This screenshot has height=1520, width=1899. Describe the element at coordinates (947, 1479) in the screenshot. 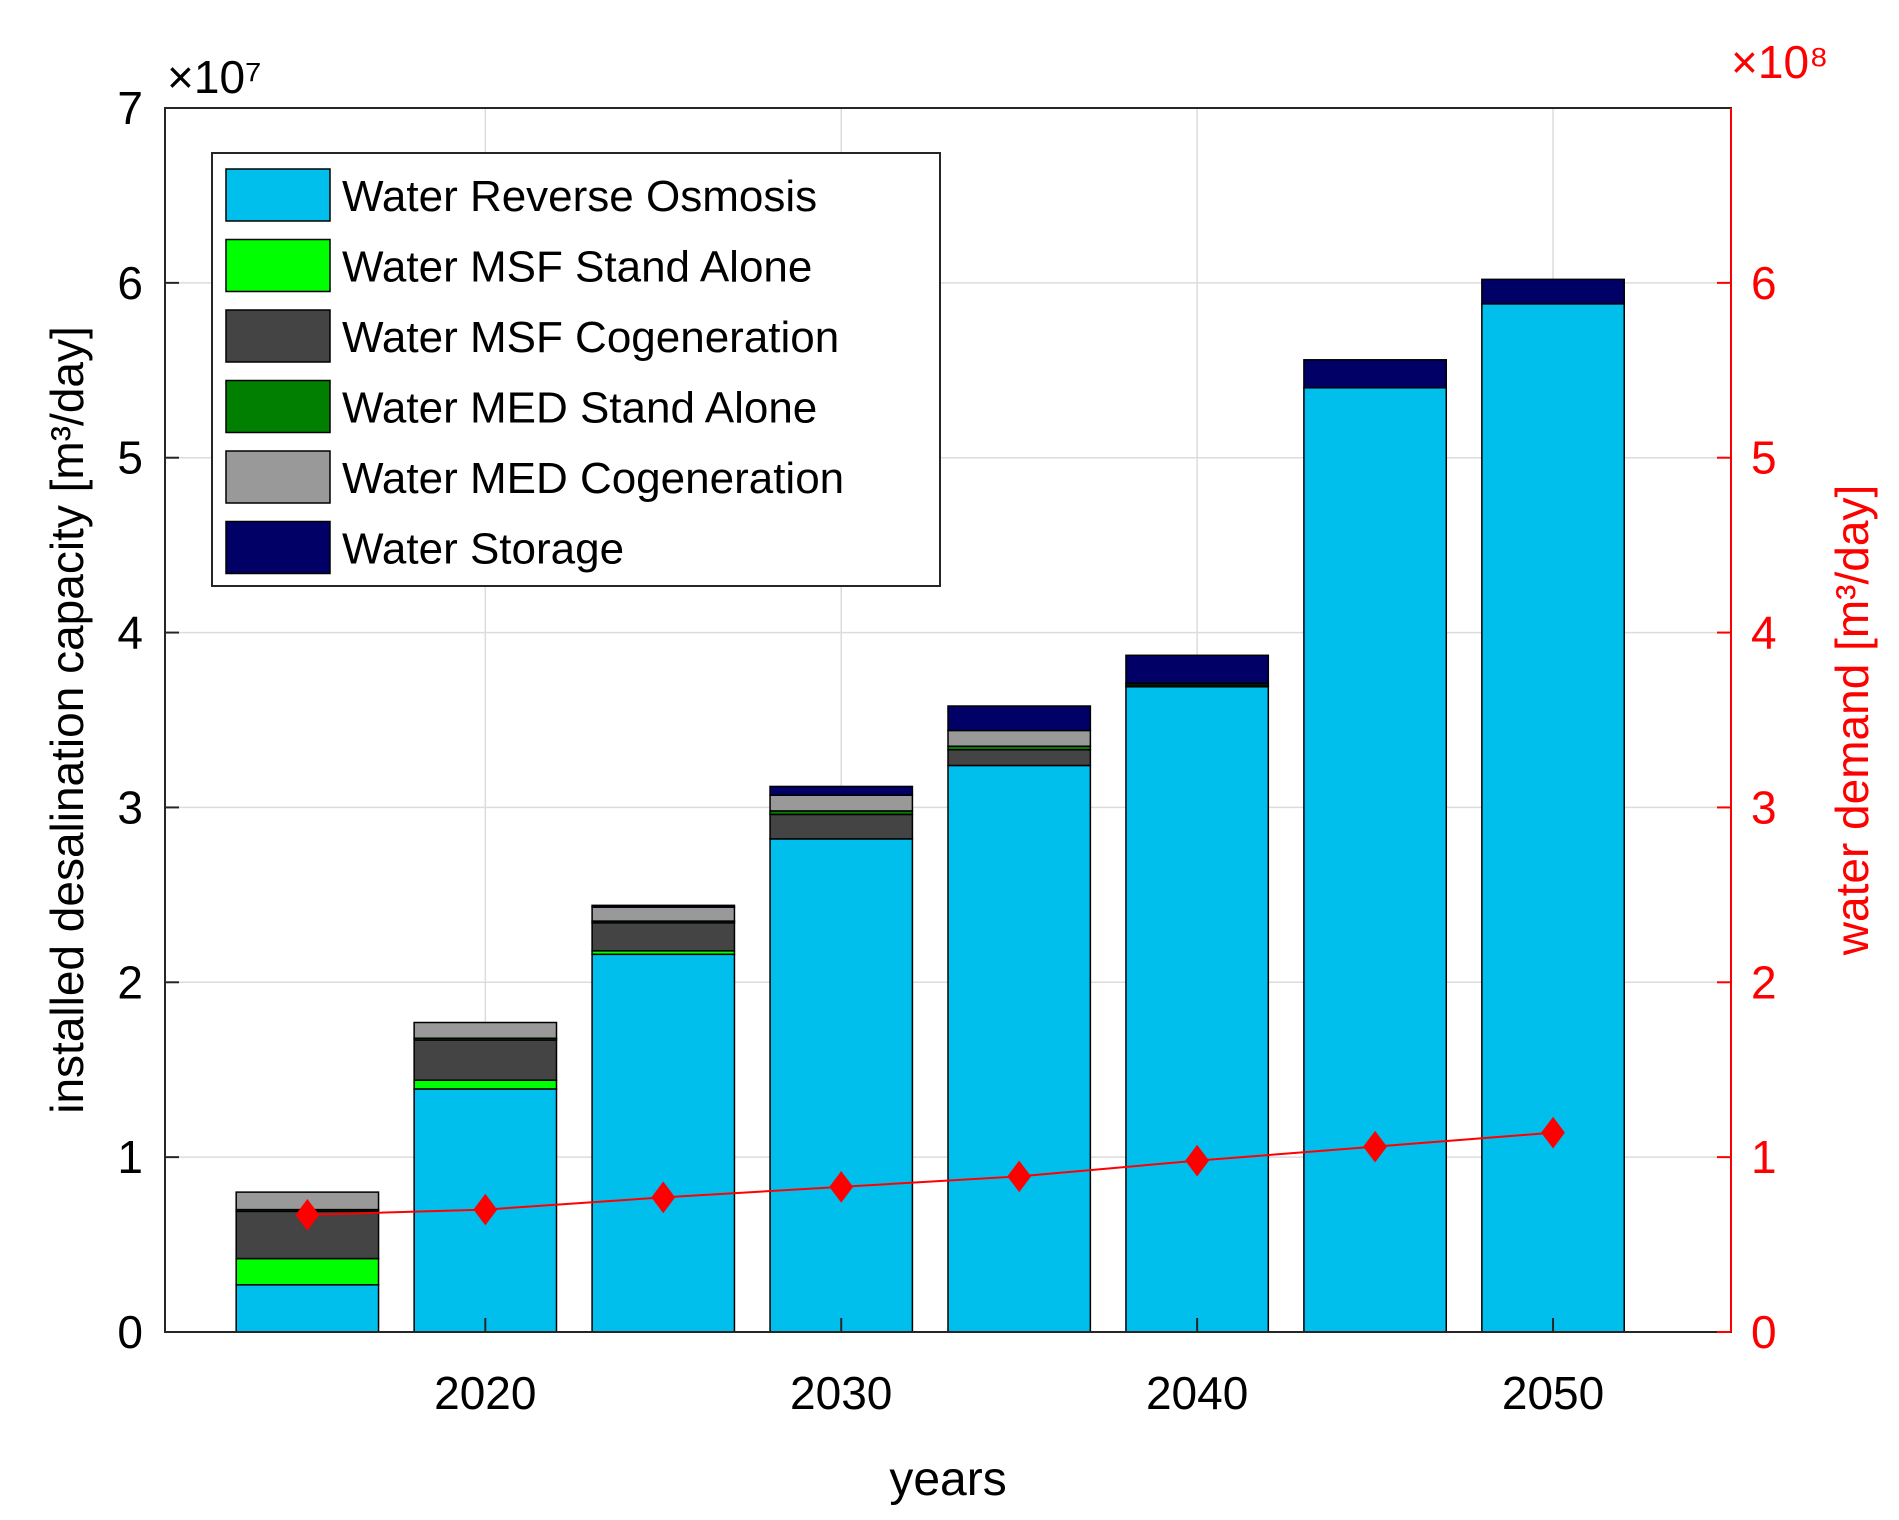

I see `x-axis-label: years` at that location.